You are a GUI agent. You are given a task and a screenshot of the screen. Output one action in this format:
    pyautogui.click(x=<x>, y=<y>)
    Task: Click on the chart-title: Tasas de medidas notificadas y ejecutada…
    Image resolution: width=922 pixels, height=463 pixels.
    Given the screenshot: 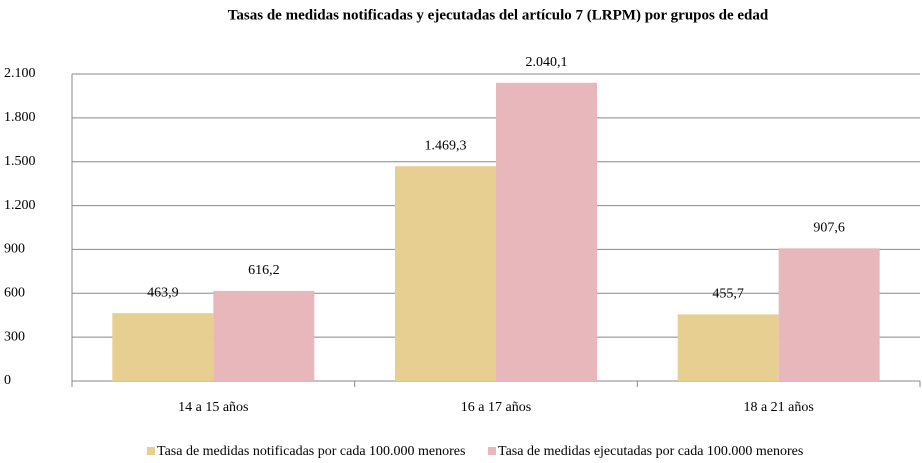 What is the action you would take?
    pyautogui.click(x=498, y=15)
    